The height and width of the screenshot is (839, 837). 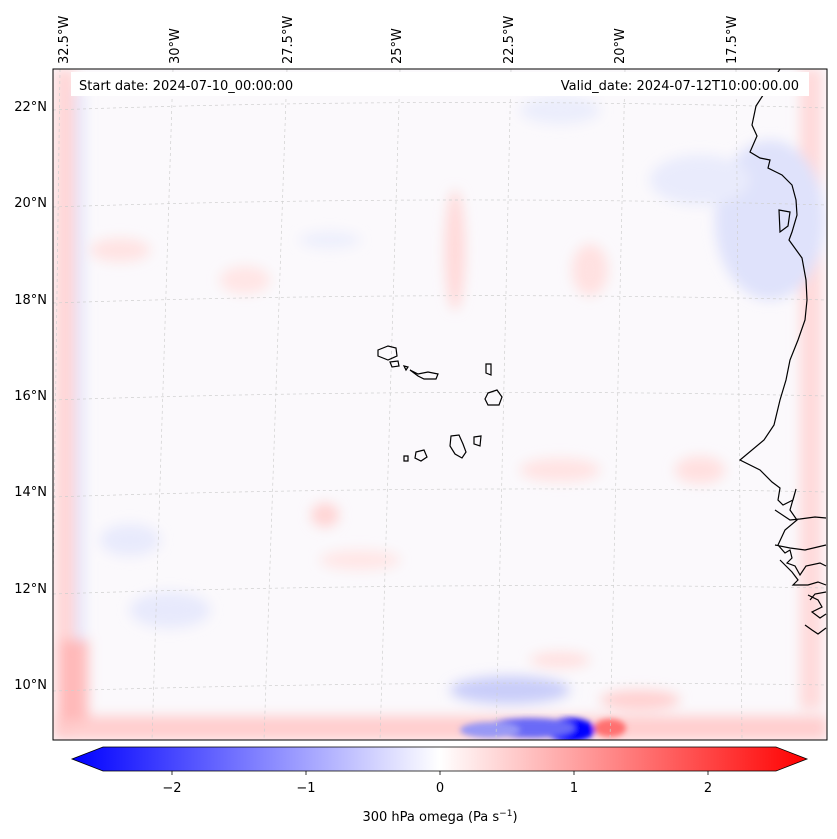 What do you see at coordinates (680, 86) in the screenshot?
I see `valid-date-label: Valid_date: 2024-07-12T10:00:00.00` at bounding box center [680, 86].